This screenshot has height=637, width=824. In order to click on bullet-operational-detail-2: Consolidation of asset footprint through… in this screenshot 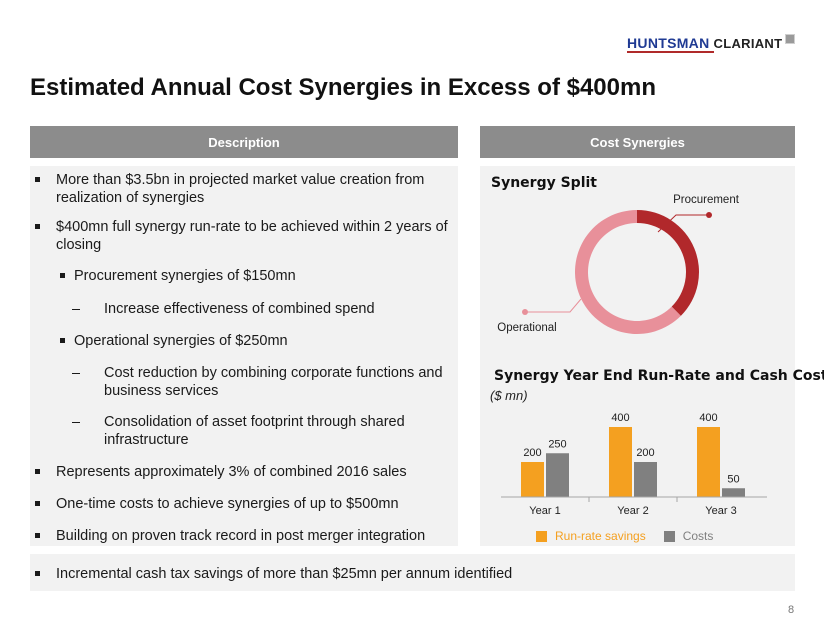, I will do `click(258, 431)`.